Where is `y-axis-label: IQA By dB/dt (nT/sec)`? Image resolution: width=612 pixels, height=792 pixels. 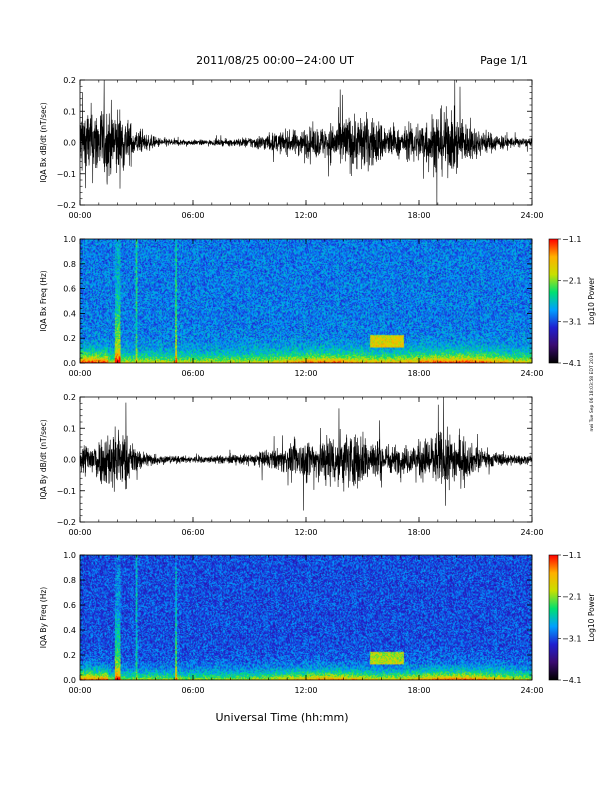 y-axis-label: IQA By dB/dt (nT/sec) is located at coordinates (43, 459).